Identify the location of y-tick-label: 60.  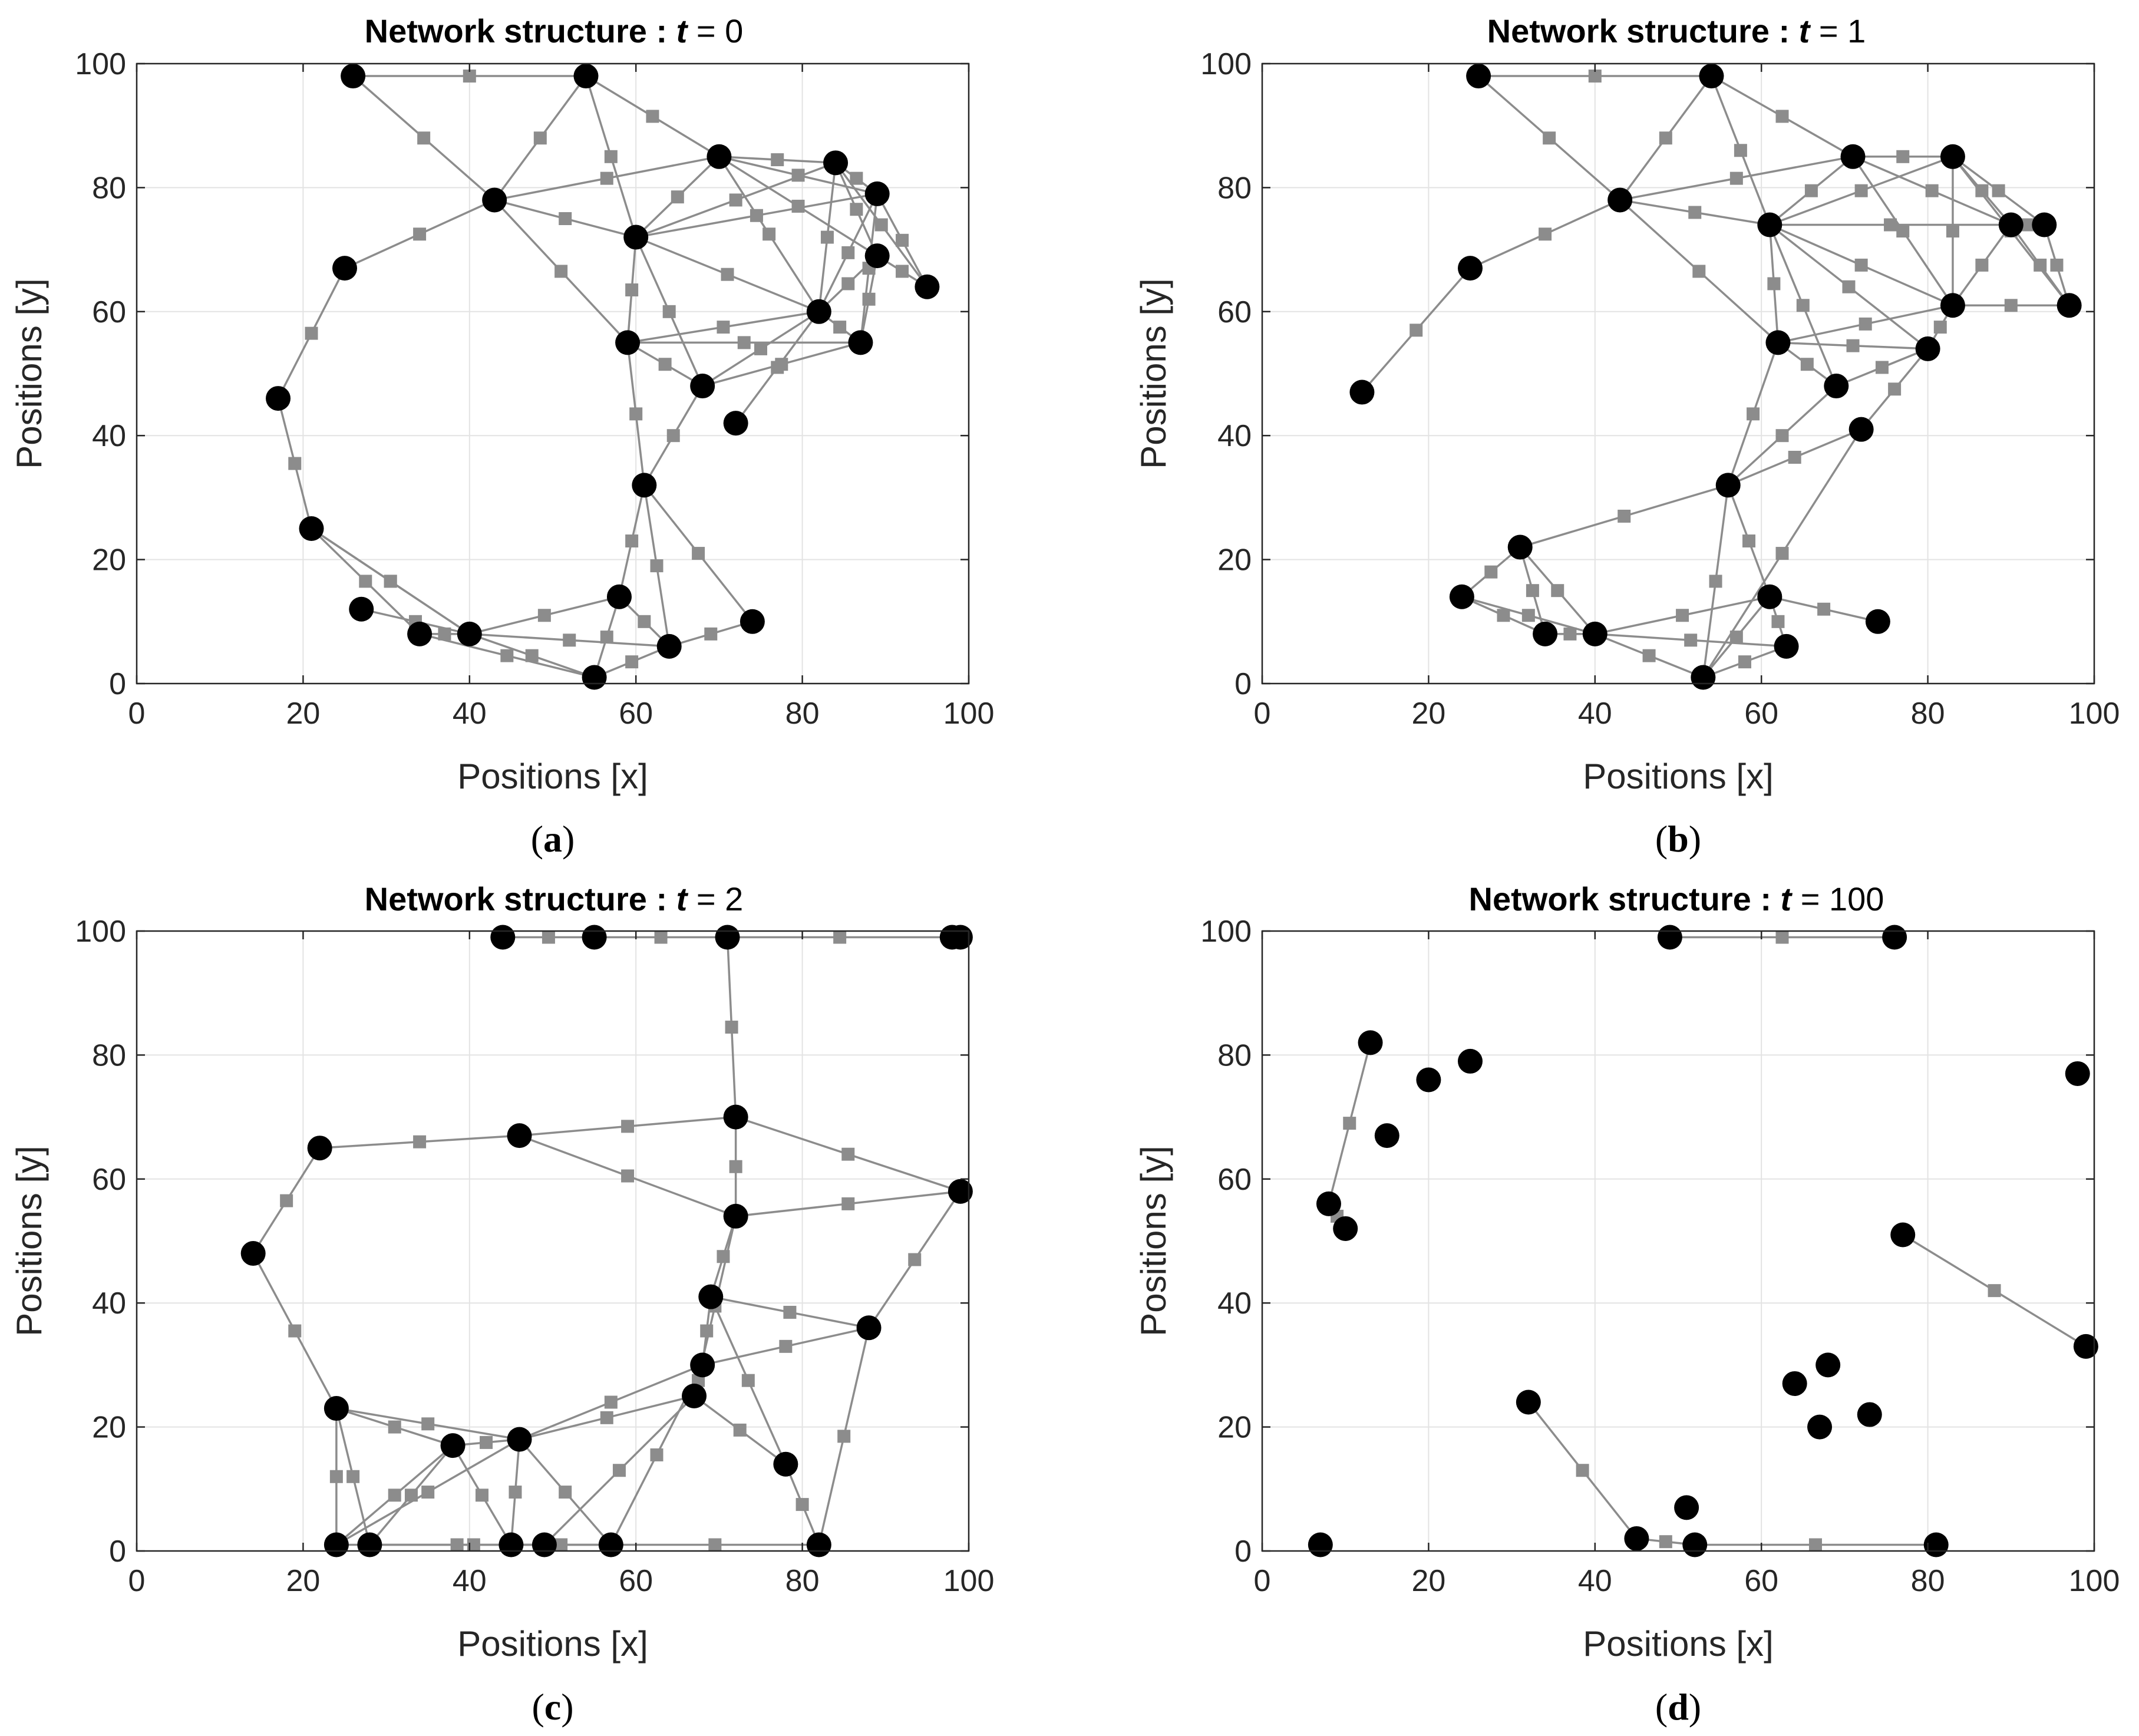
(109, 312).